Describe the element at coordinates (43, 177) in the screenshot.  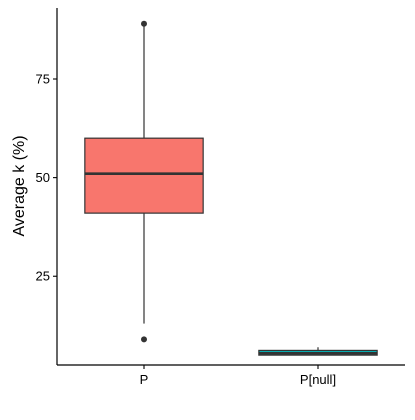
I see `y-tick-label: 50` at that location.